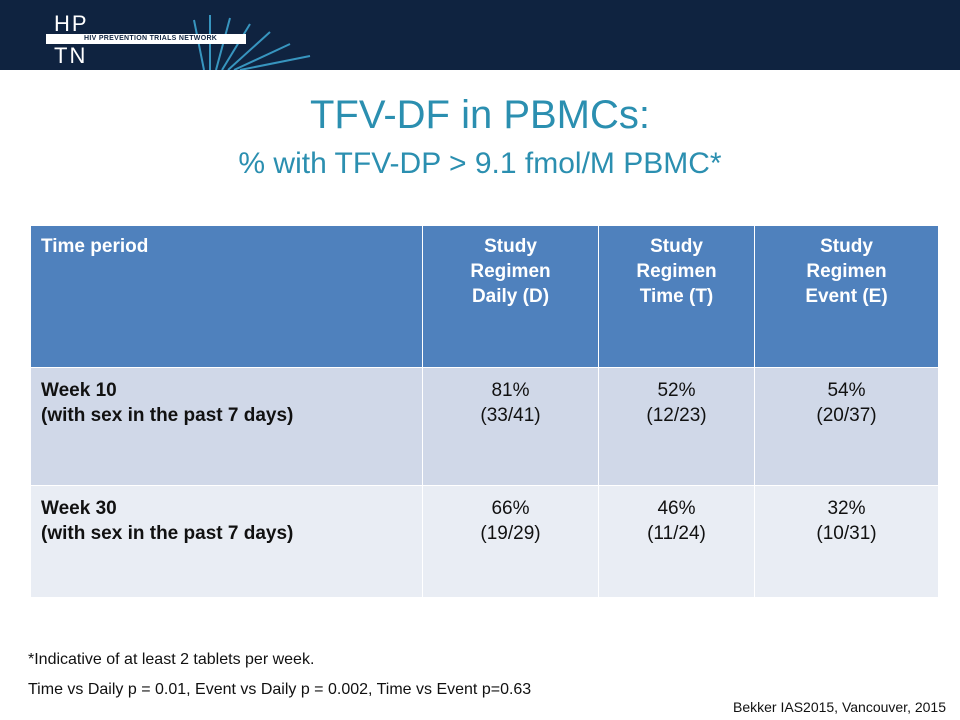  What do you see at coordinates (676, 296) in the screenshot?
I see `header-time: Study Regimen Time (T)` at bounding box center [676, 296].